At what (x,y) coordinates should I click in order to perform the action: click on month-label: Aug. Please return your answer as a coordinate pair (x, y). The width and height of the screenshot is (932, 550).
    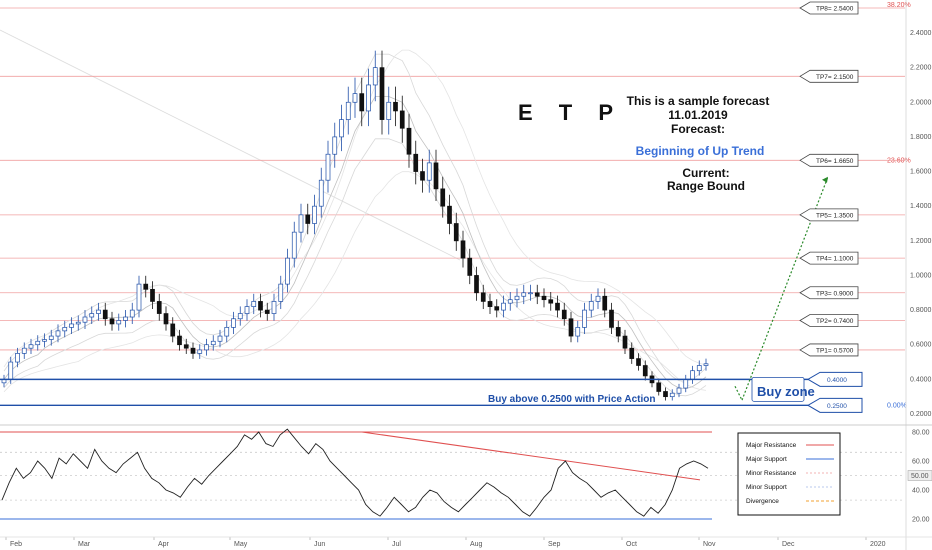
    Looking at the image, I should click on (476, 544).